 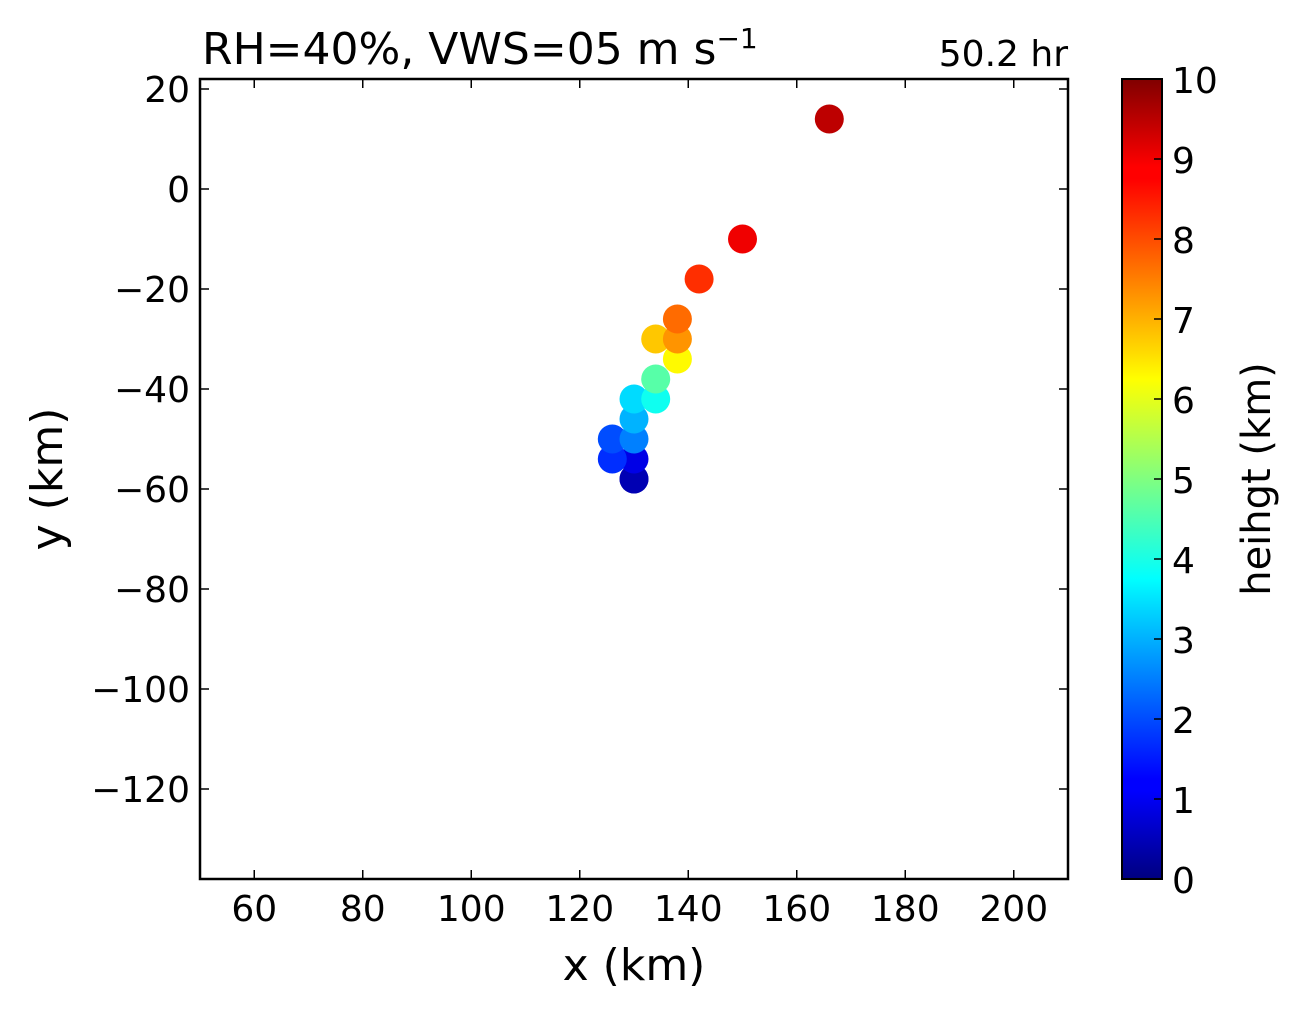 I want to click on colorbar-tick-label: 4, so click(x=1183, y=561).